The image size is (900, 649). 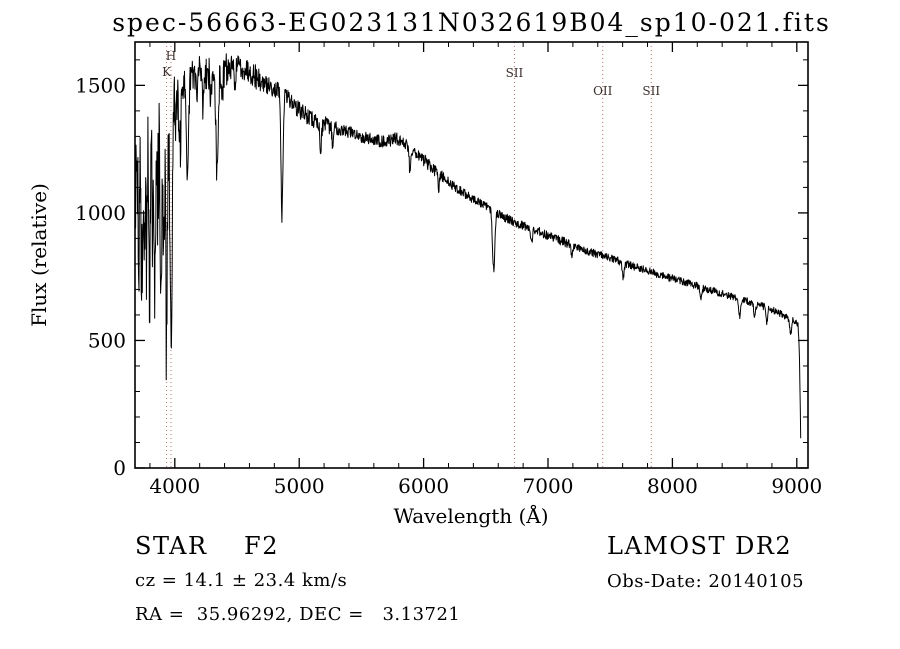 What do you see at coordinates (423, 486) in the screenshot?
I see `x-tick-label: 6000` at bounding box center [423, 486].